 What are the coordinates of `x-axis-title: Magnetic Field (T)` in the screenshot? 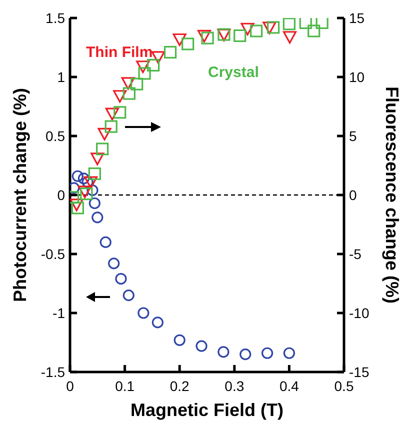 It's located at (207, 410).